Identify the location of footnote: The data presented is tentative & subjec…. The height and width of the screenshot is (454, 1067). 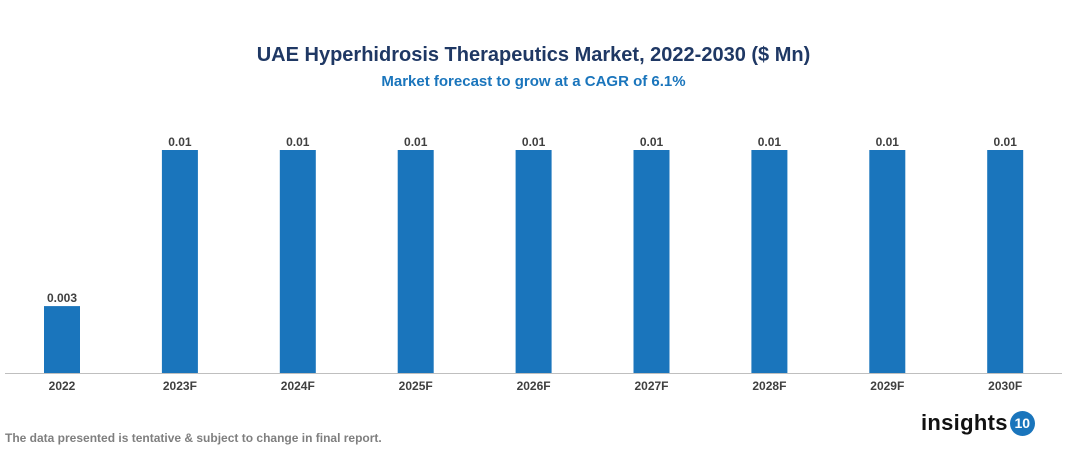
(193, 438).